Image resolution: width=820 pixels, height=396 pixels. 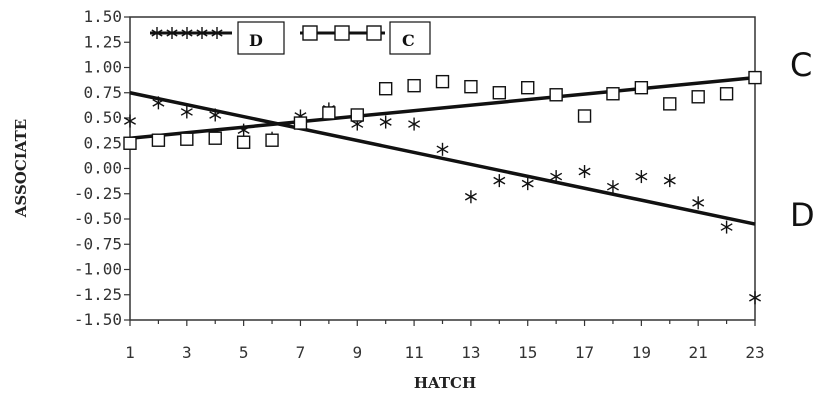 What do you see at coordinates (527, 352) in the screenshot?
I see `x-tick-label: 15` at bounding box center [527, 352].